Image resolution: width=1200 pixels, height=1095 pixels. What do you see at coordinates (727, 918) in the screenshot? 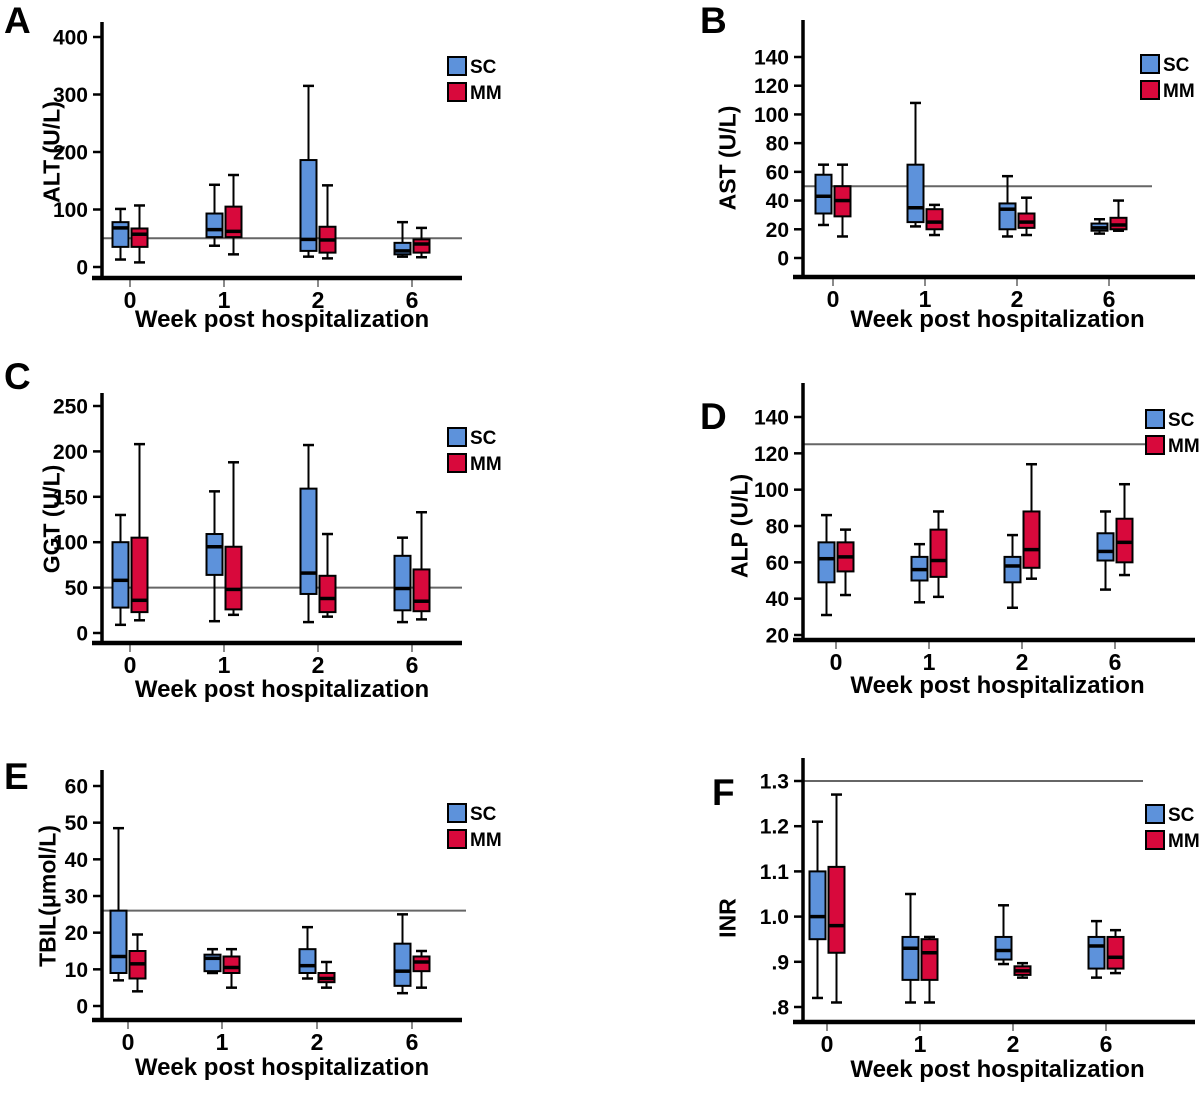
I see `y-axis-title-inr: INR` at bounding box center [727, 918].